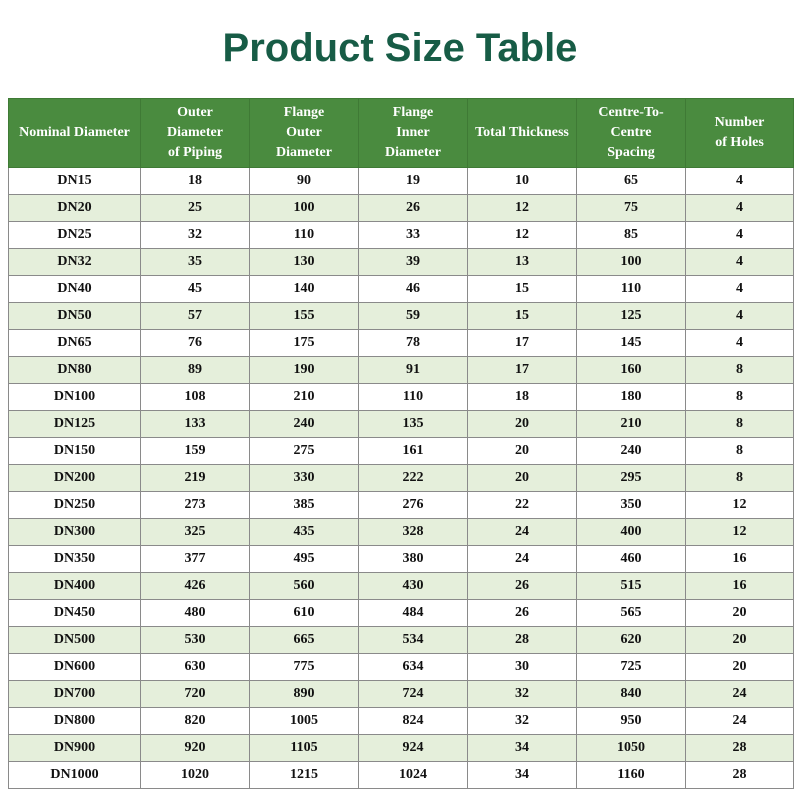 This screenshot has height=800, width=800. I want to click on centre-spacing-cell: 565, so click(631, 613).